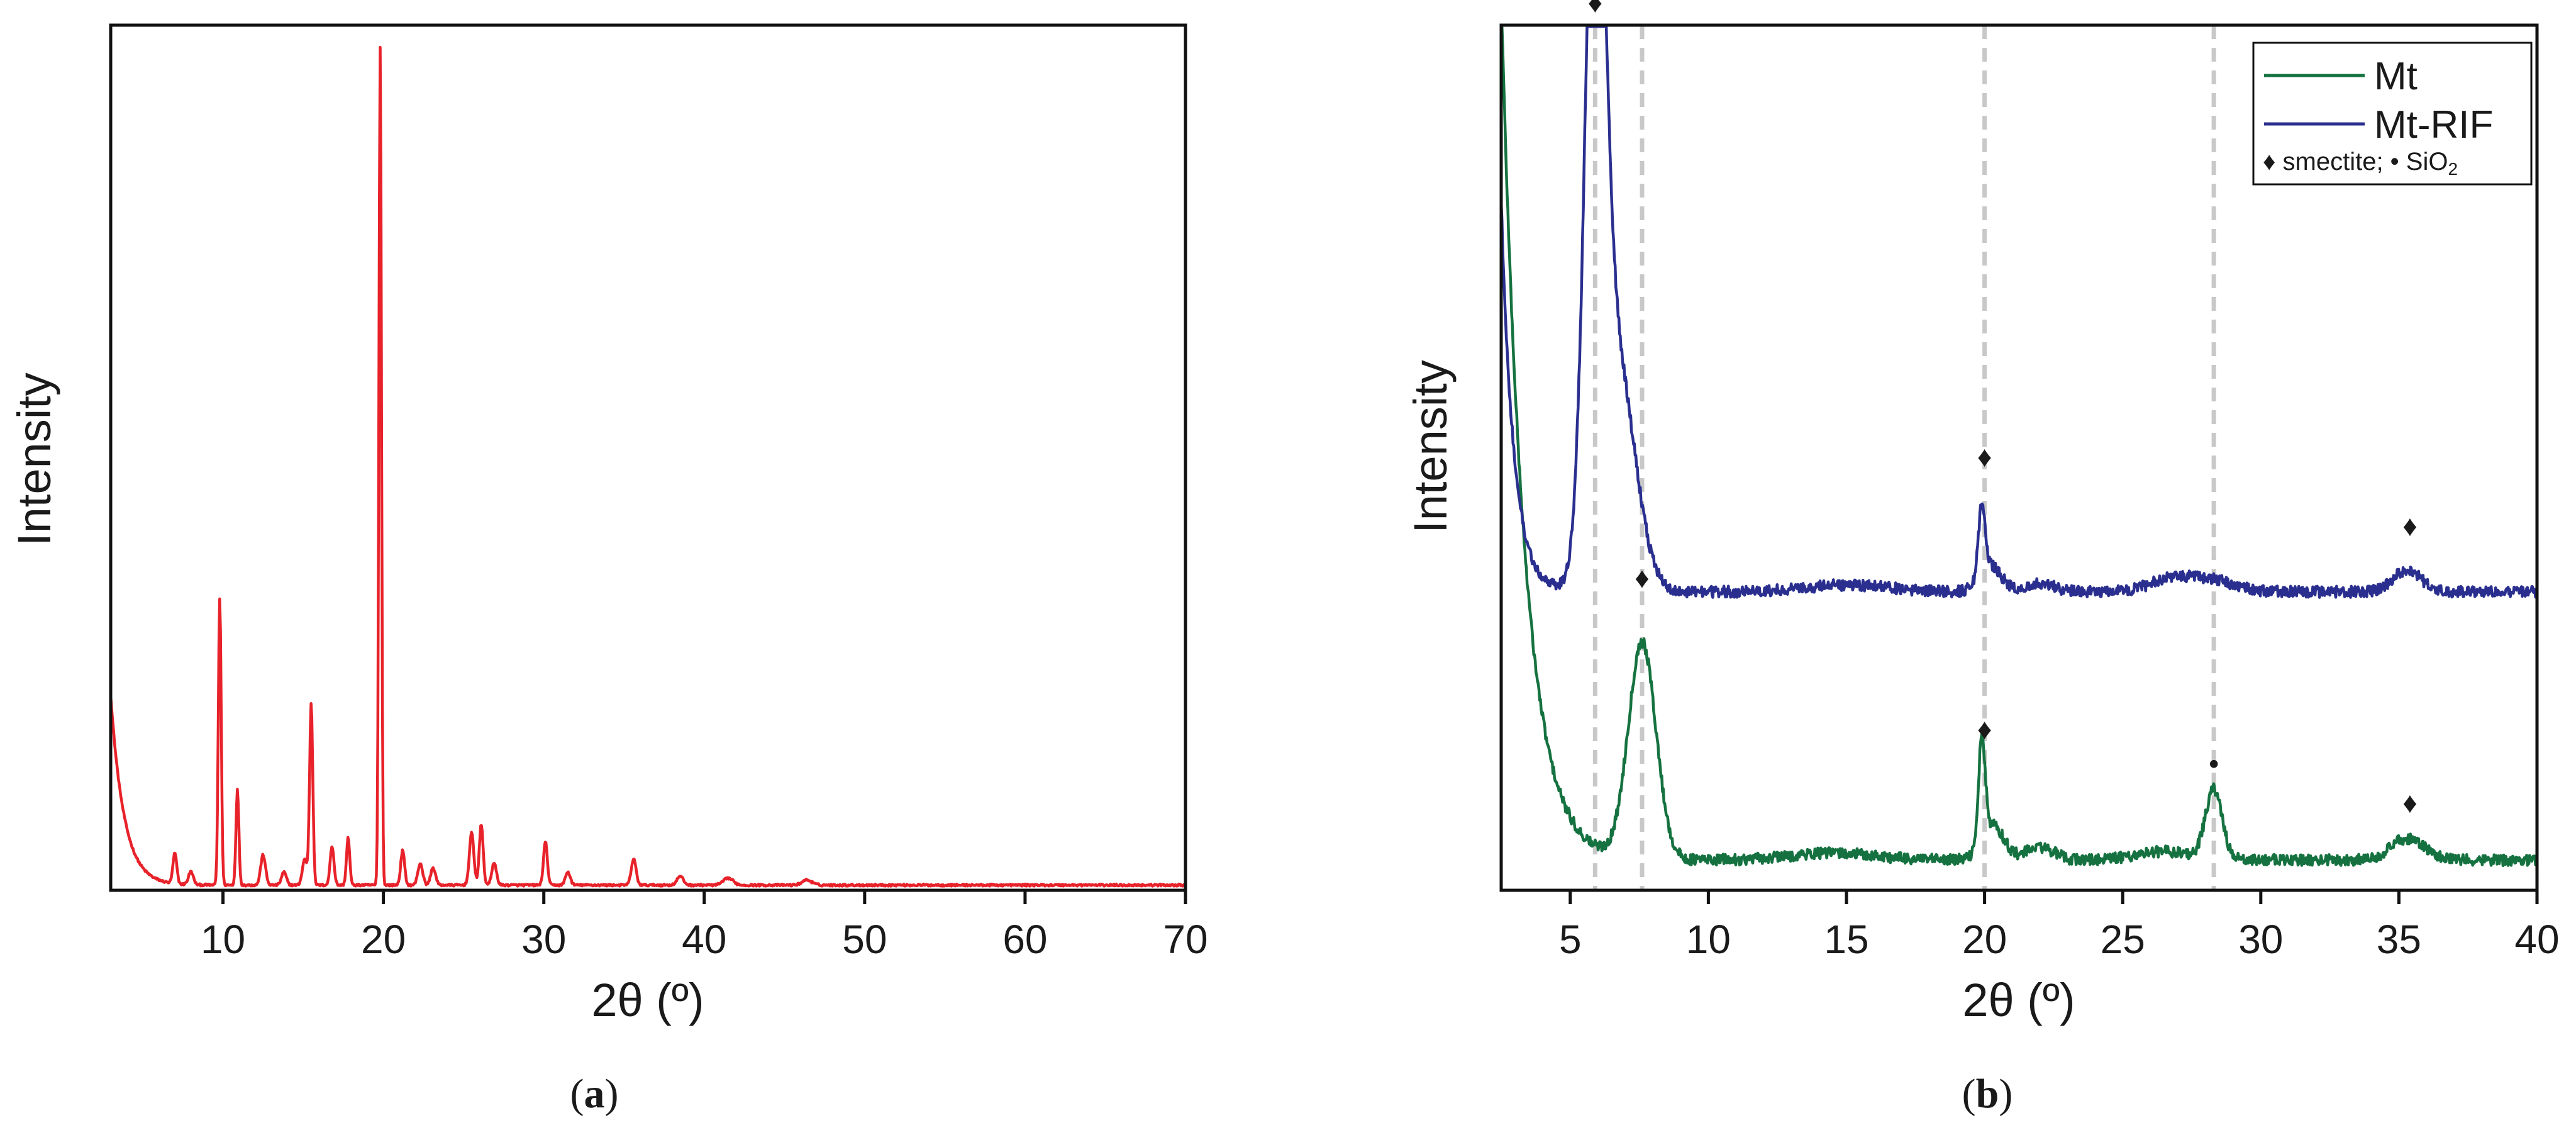 The image size is (2576, 1130). What do you see at coordinates (577, 1094) in the screenshot?
I see `chart-a-panel-label-open: (` at bounding box center [577, 1094].